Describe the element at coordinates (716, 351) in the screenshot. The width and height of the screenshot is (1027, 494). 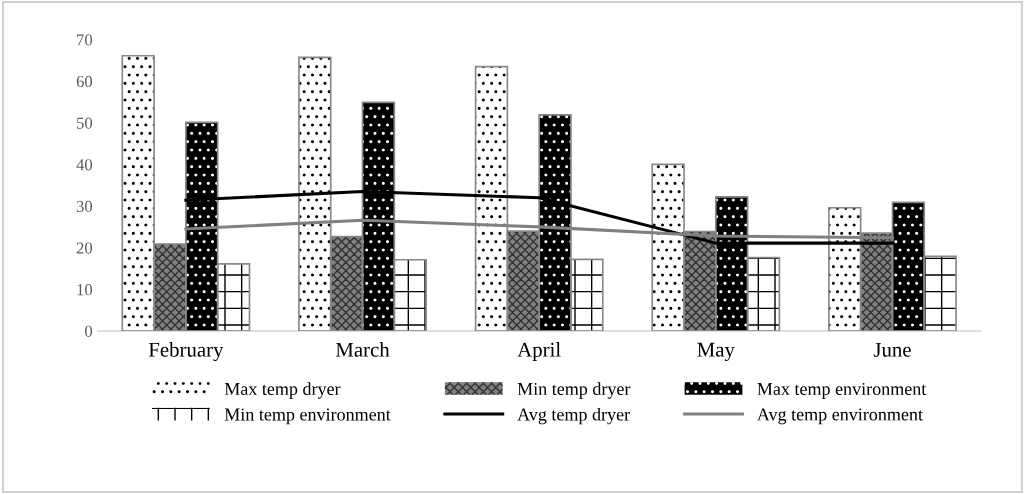
I see `x-tick-label: May` at that location.